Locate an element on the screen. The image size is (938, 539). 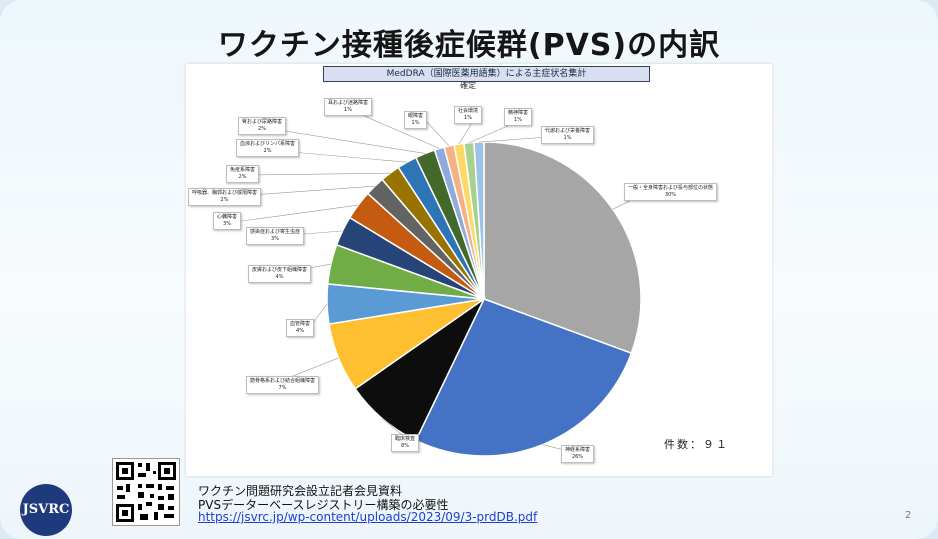
slice-label-text: 呼吸器、胸郭および縦隔障害 is located at coordinates (225, 193).